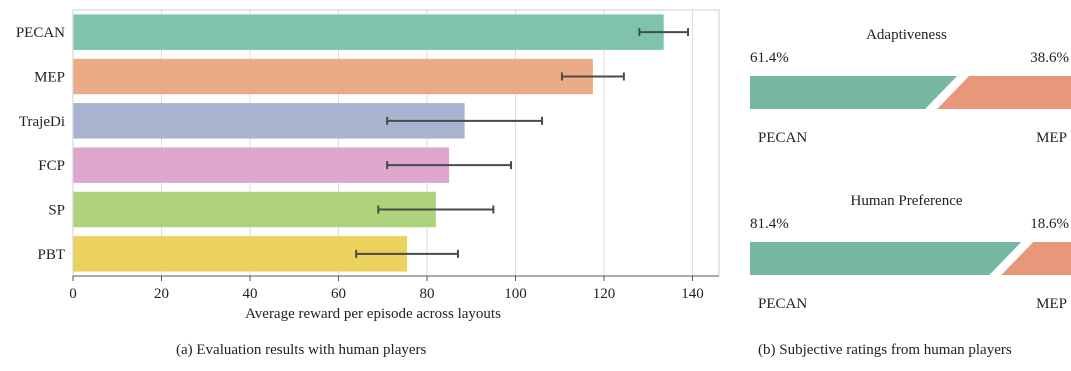 This screenshot has height=371, width=1071. I want to click on category-label: FCP, so click(51, 166).